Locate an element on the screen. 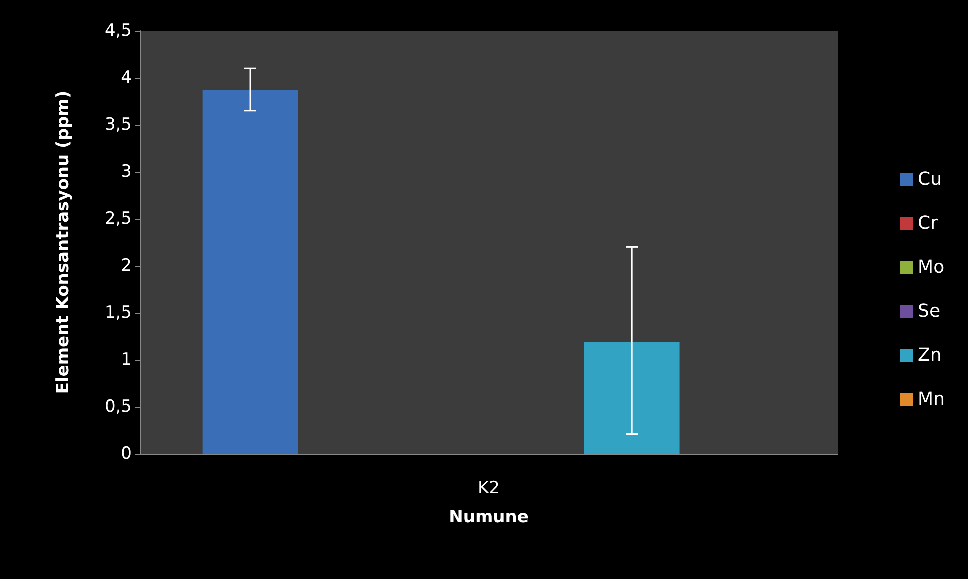 The height and width of the screenshot is (579, 968). legend-label: Mo is located at coordinates (931, 267).